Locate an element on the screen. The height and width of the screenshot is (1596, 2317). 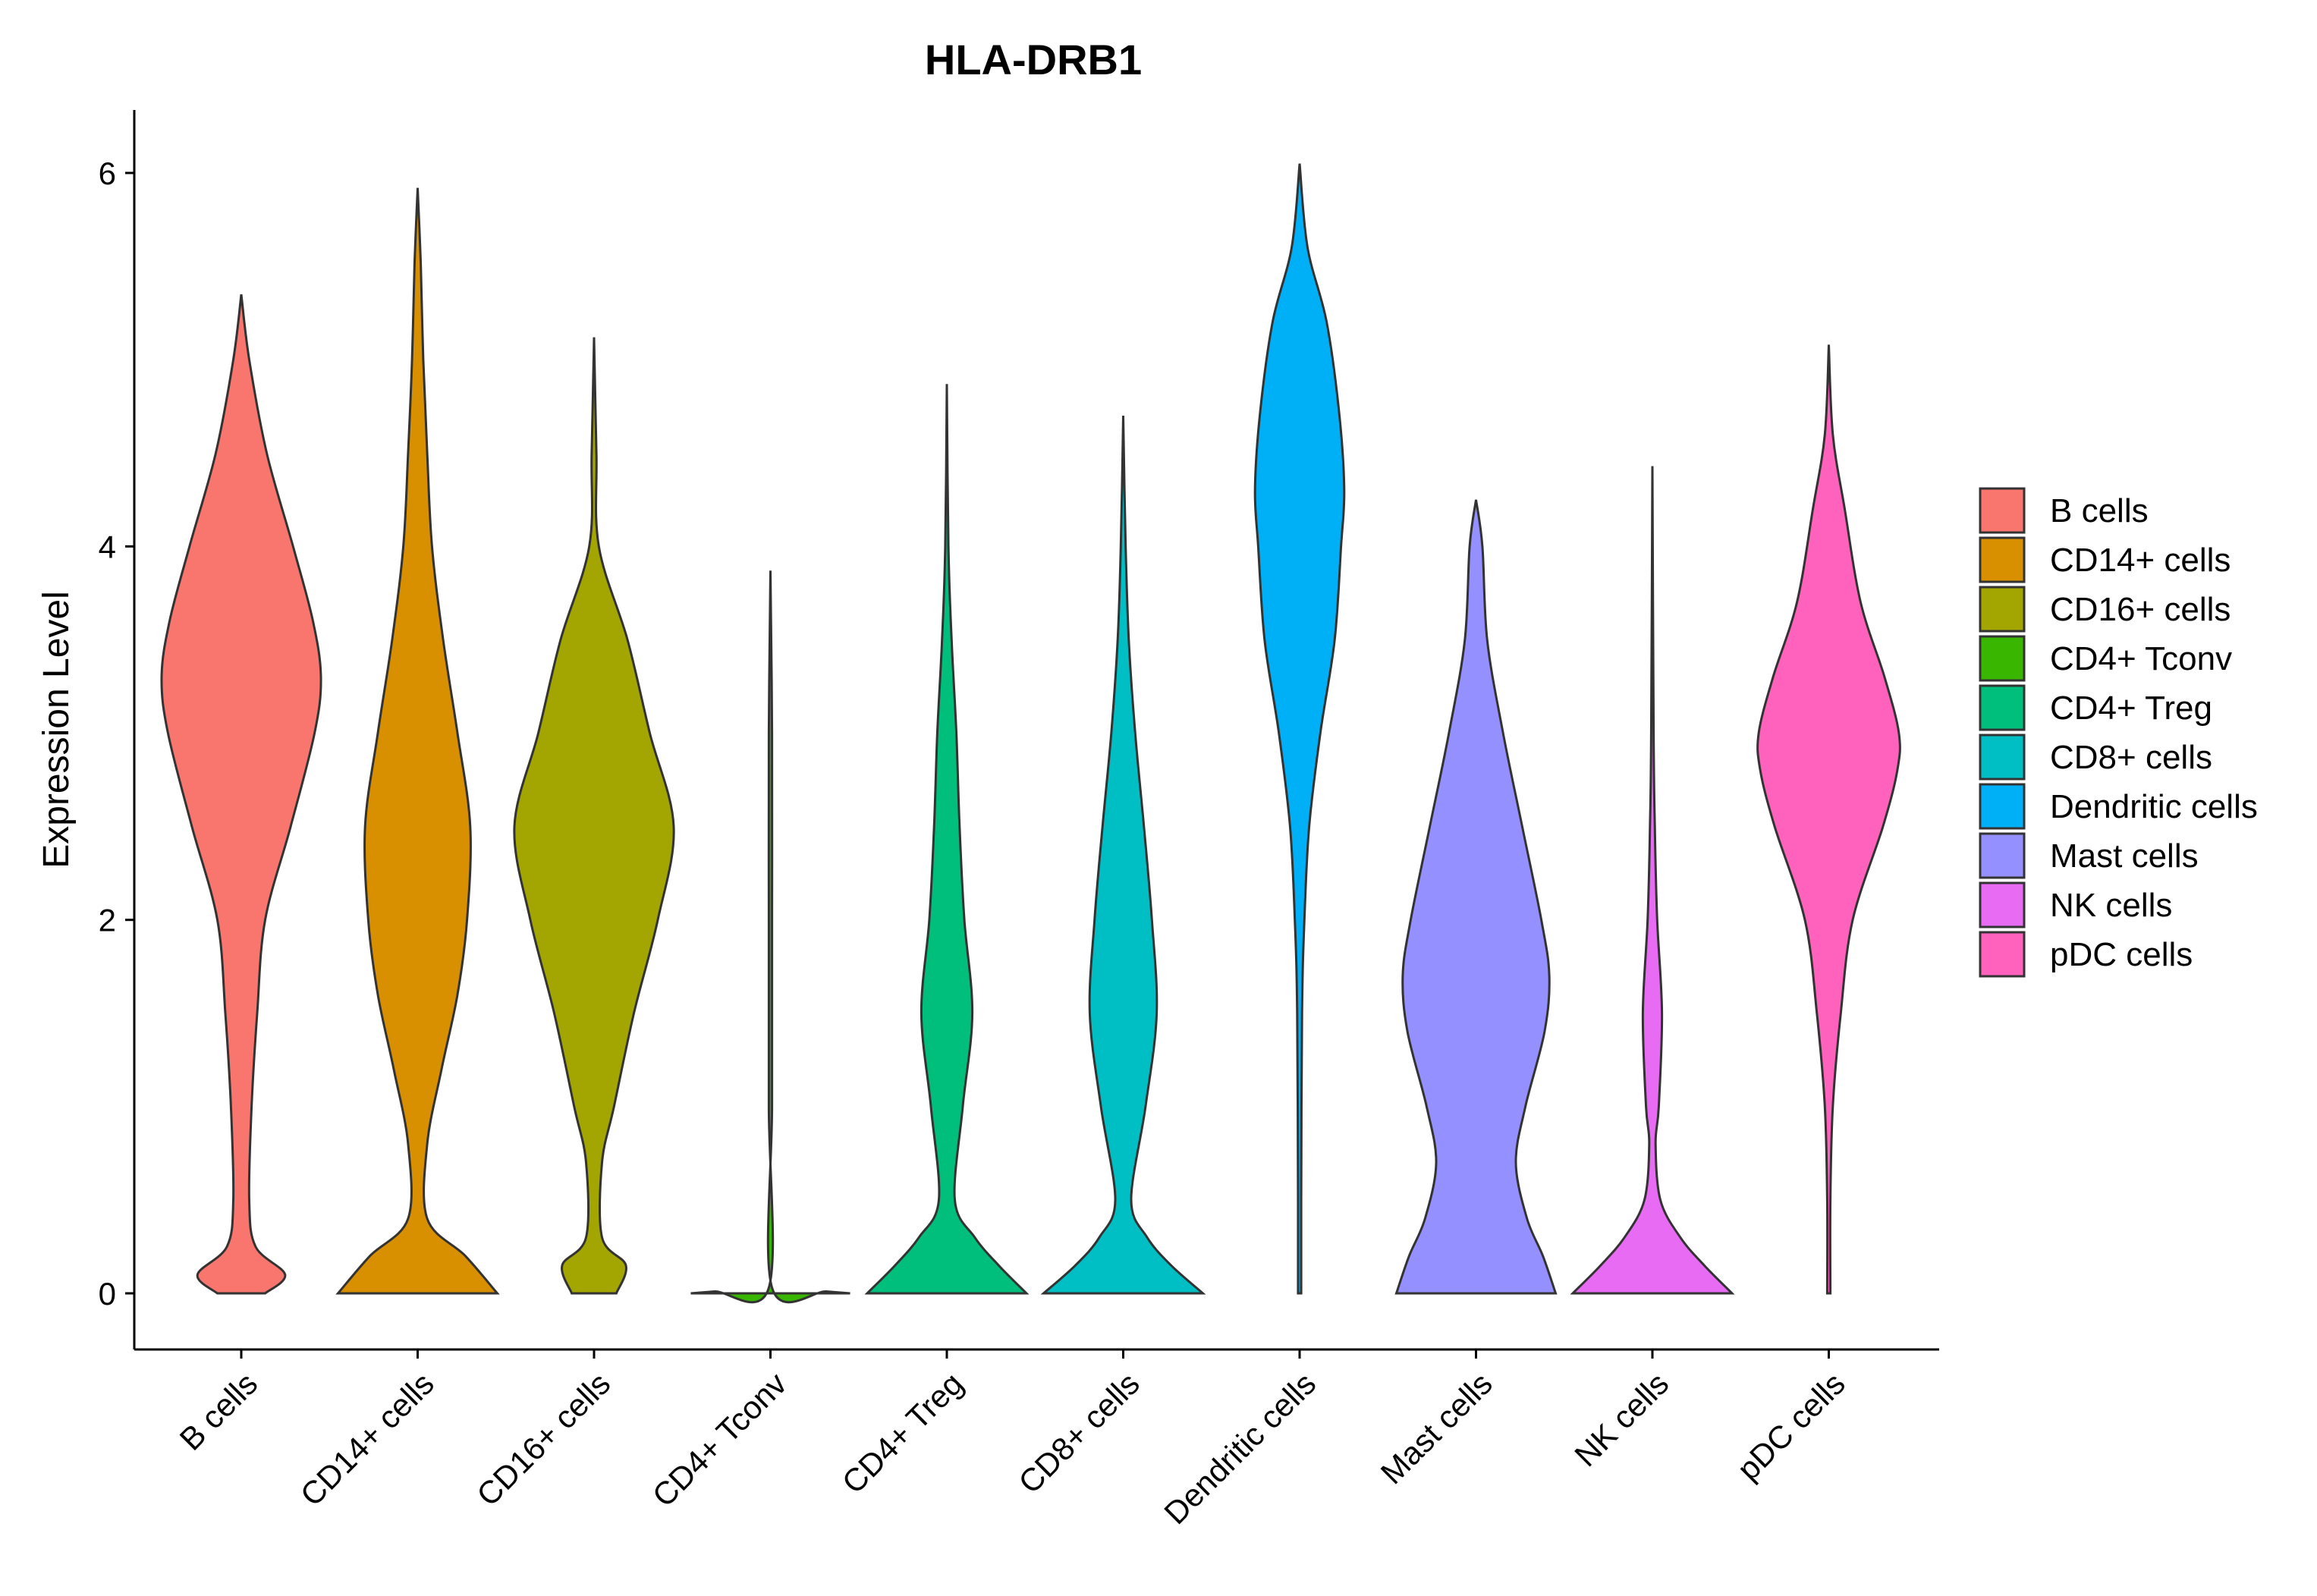
violin-cd16-cells is located at coordinates (594, 816).